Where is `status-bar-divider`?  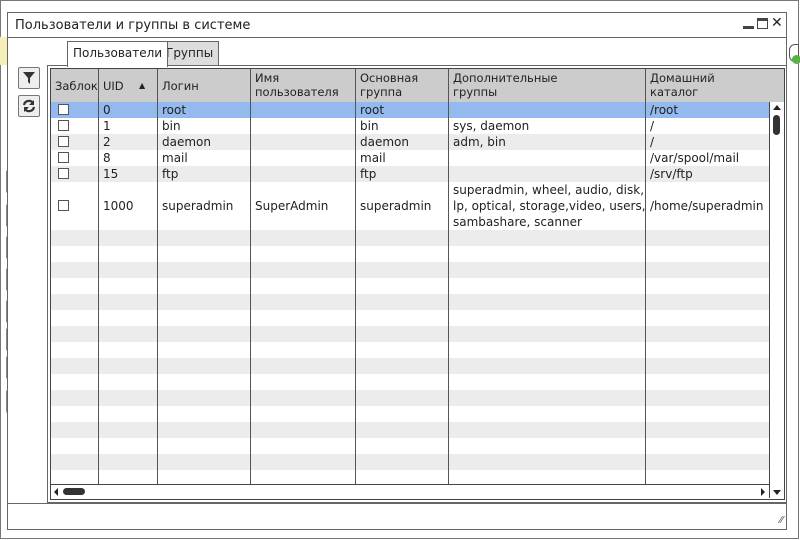
status-bar-divider is located at coordinates (397, 503).